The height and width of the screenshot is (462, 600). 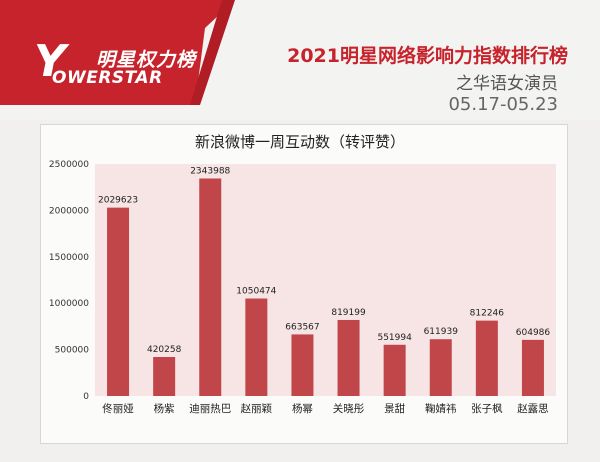 I want to click on logo: Y 明星权力榜 OWERSTAR, so click(x=117, y=52).